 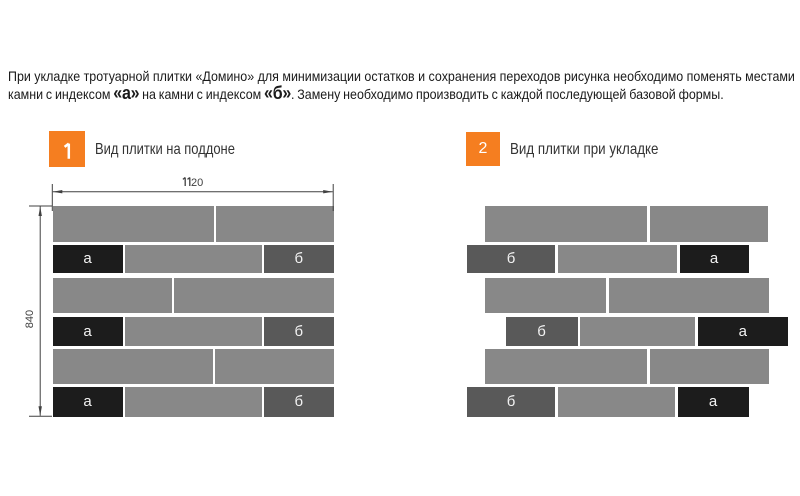 I want to click on svg-text: 840, so click(x=30, y=319).